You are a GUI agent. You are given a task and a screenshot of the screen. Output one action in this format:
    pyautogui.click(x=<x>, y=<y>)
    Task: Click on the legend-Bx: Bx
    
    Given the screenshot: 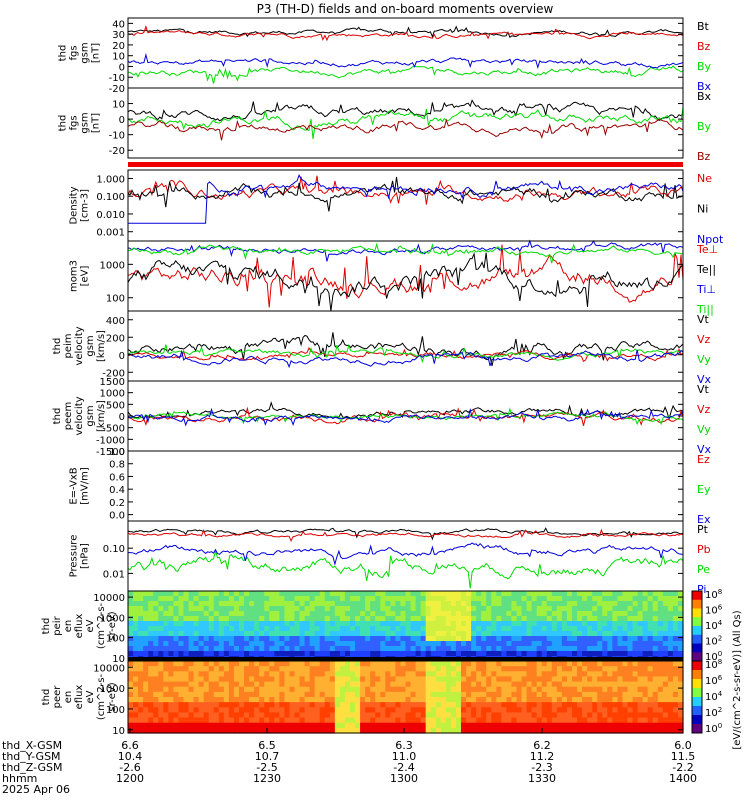 What is the action you would take?
    pyautogui.click(x=704, y=96)
    